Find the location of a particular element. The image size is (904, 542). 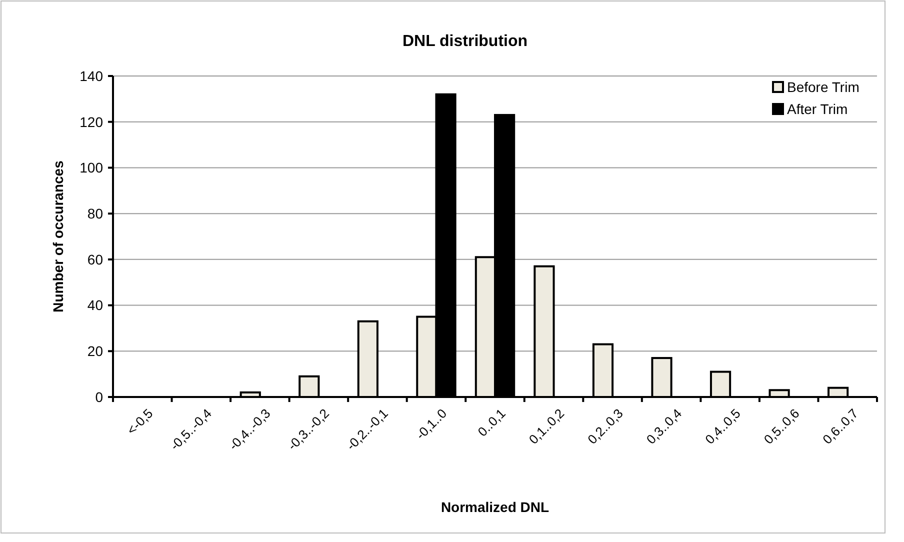

y-tick-label: 0 is located at coordinates (99, 396).